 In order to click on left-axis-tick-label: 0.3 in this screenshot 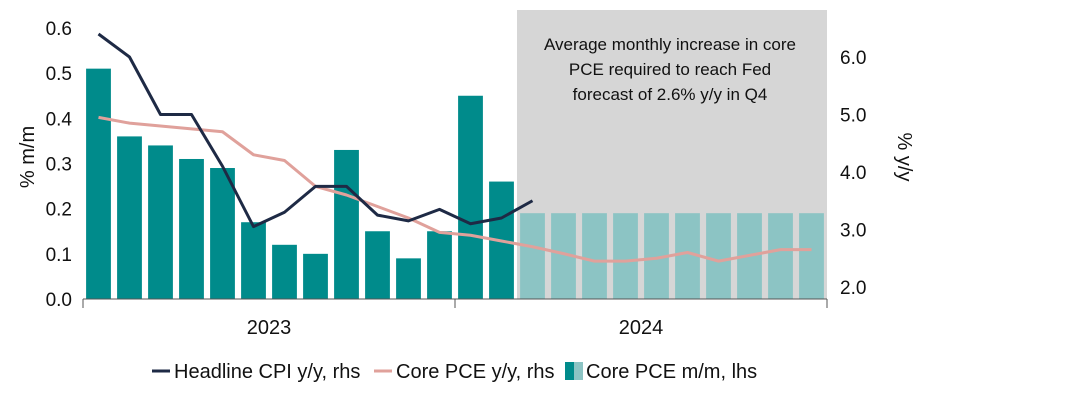, I will do `click(59, 165)`.